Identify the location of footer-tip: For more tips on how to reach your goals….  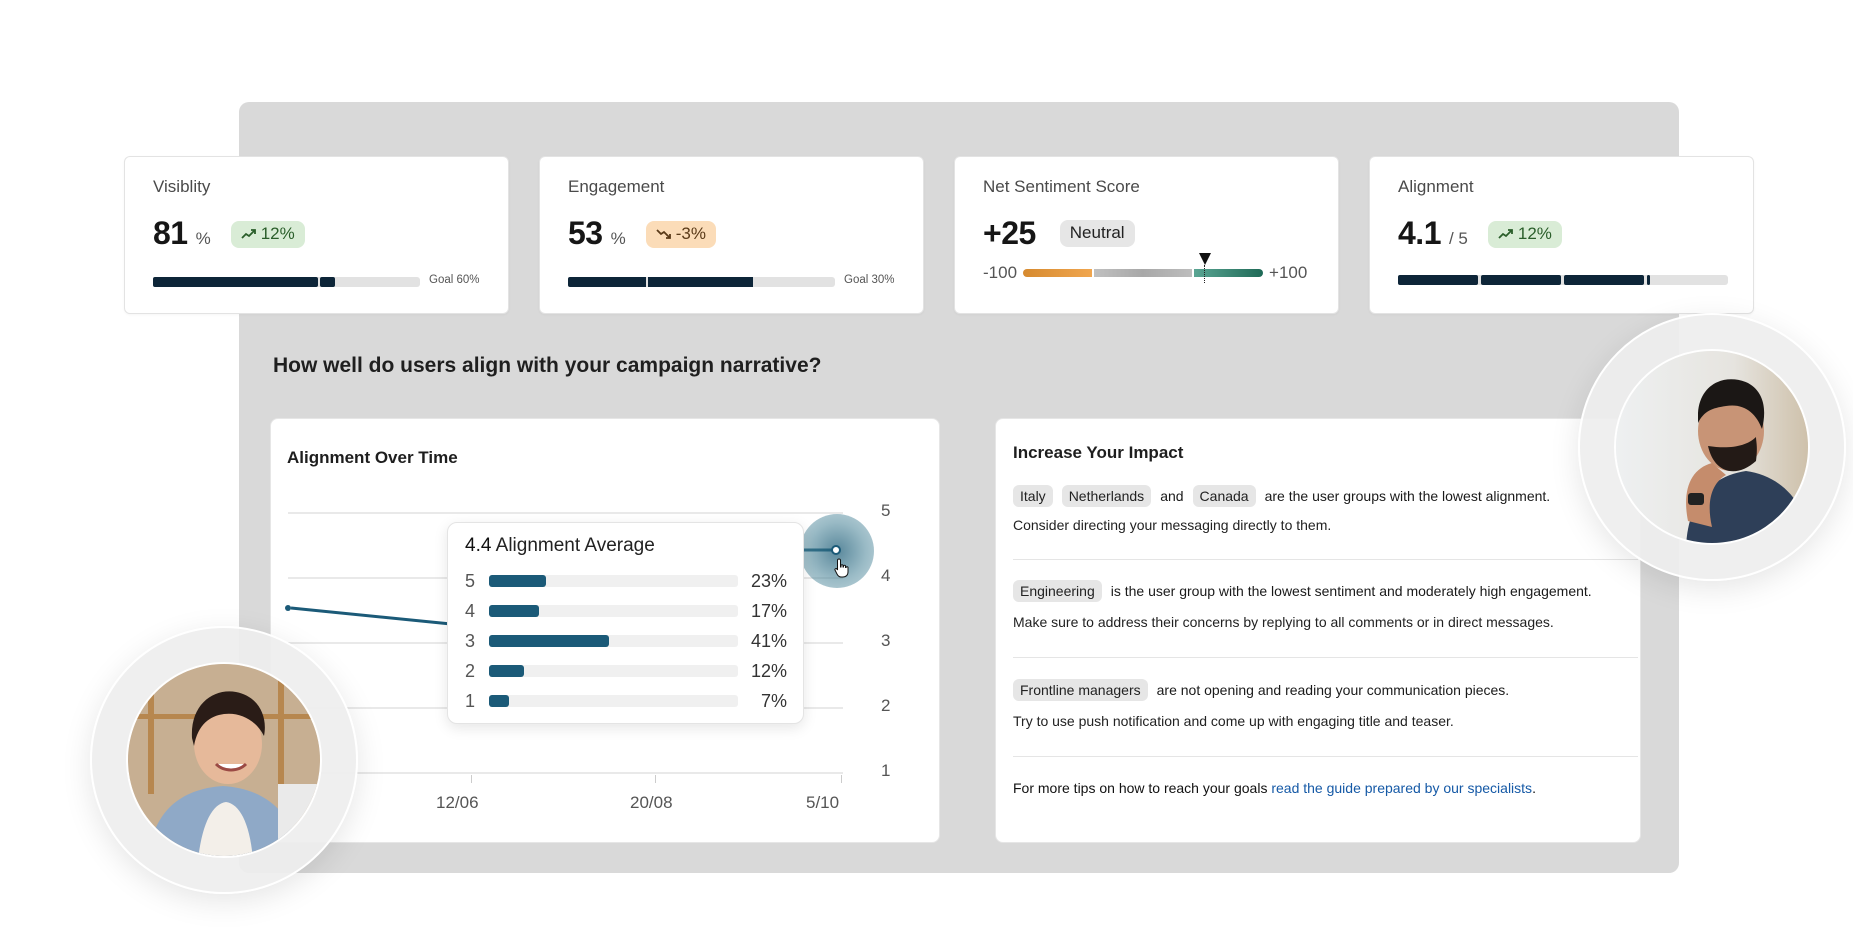
(1274, 788).